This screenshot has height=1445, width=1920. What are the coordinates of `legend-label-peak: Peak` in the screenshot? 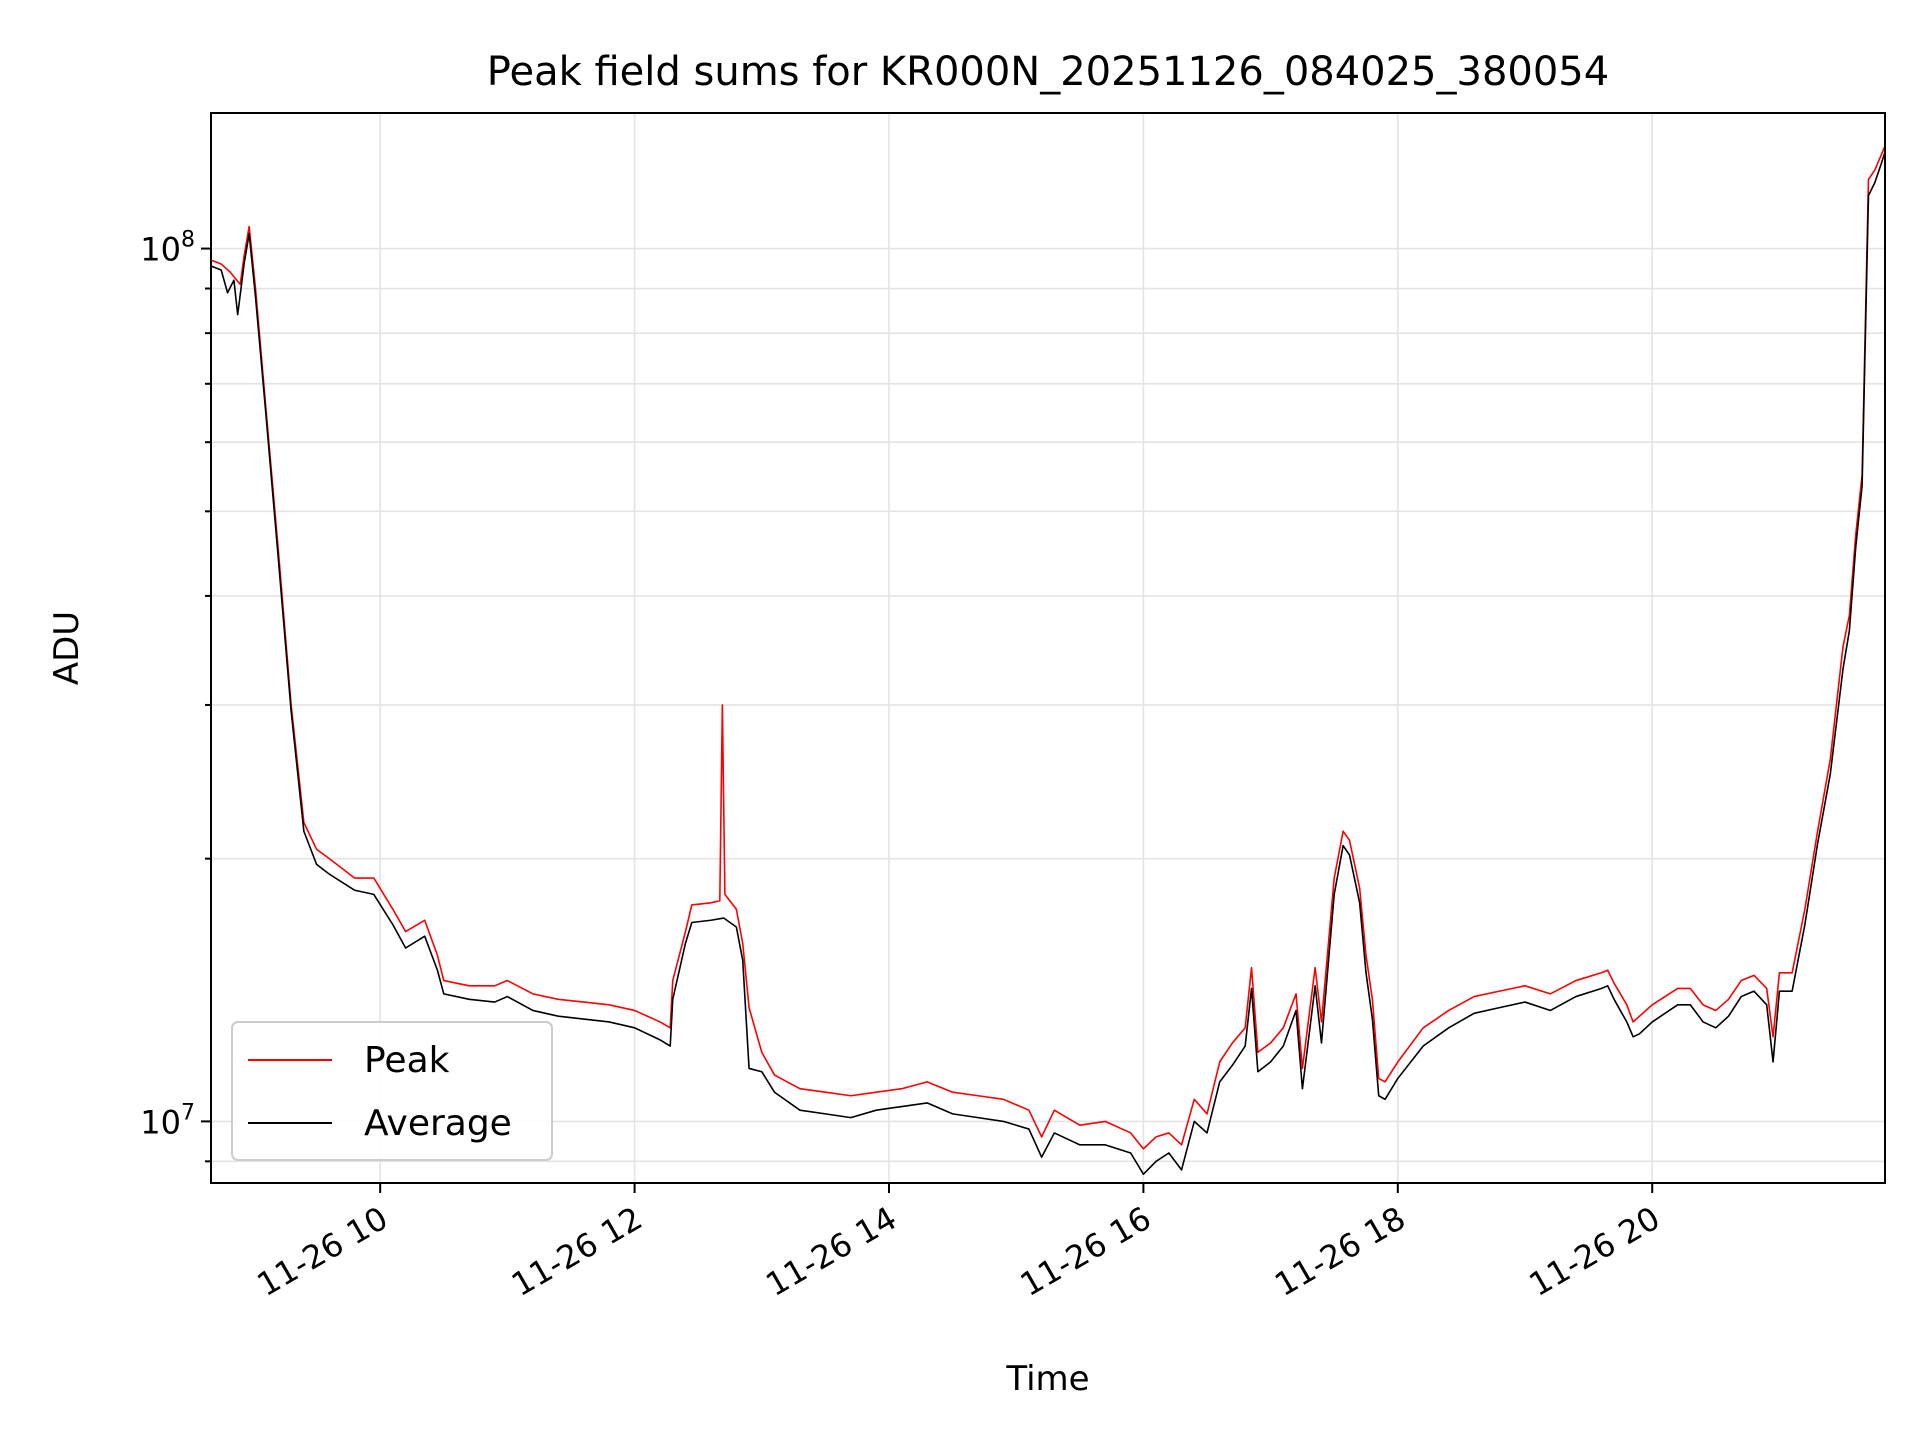 It's located at (407, 1060).